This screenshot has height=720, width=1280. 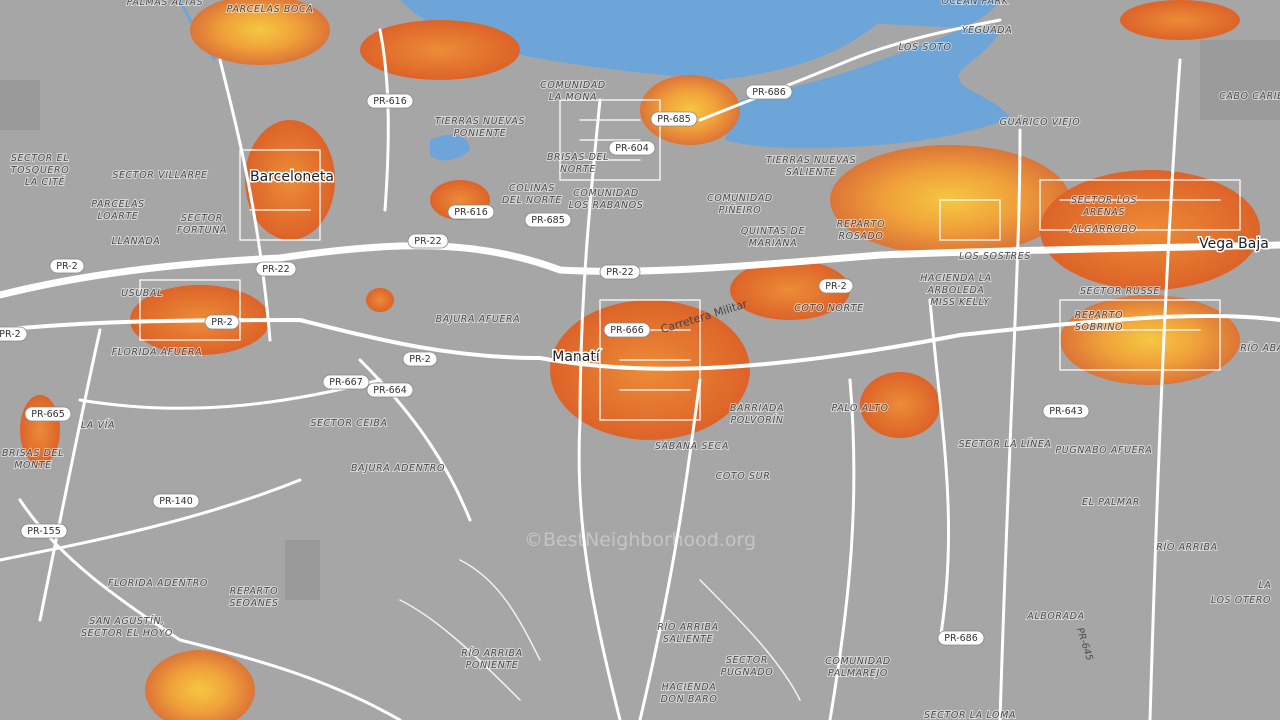 What do you see at coordinates (532, 188) in the screenshot?
I see `place-label-line: COLINAS` at bounding box center [532, 188].